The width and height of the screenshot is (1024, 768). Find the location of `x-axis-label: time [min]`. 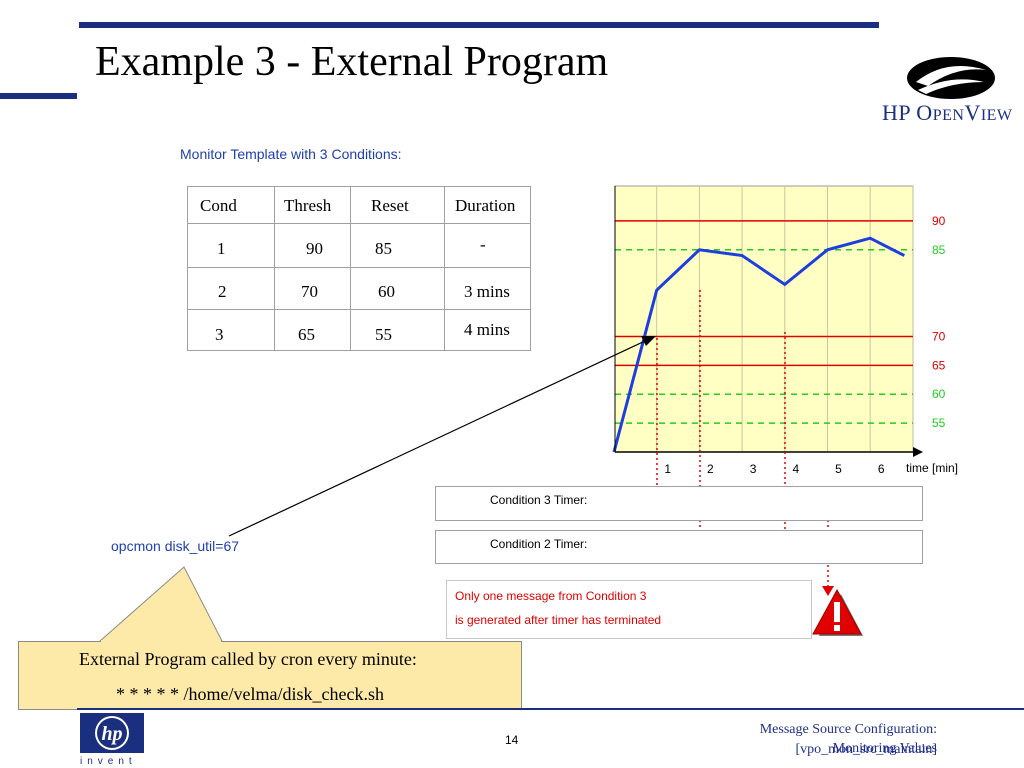

x-axis-label: time [min] is located at coordinates (932, 468).